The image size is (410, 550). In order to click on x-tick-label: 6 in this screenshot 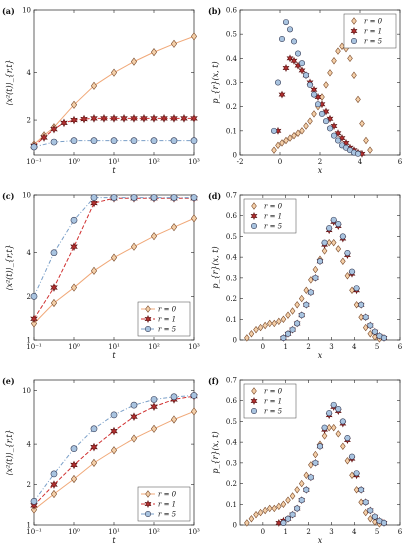, I will do `click(400, 347)`.